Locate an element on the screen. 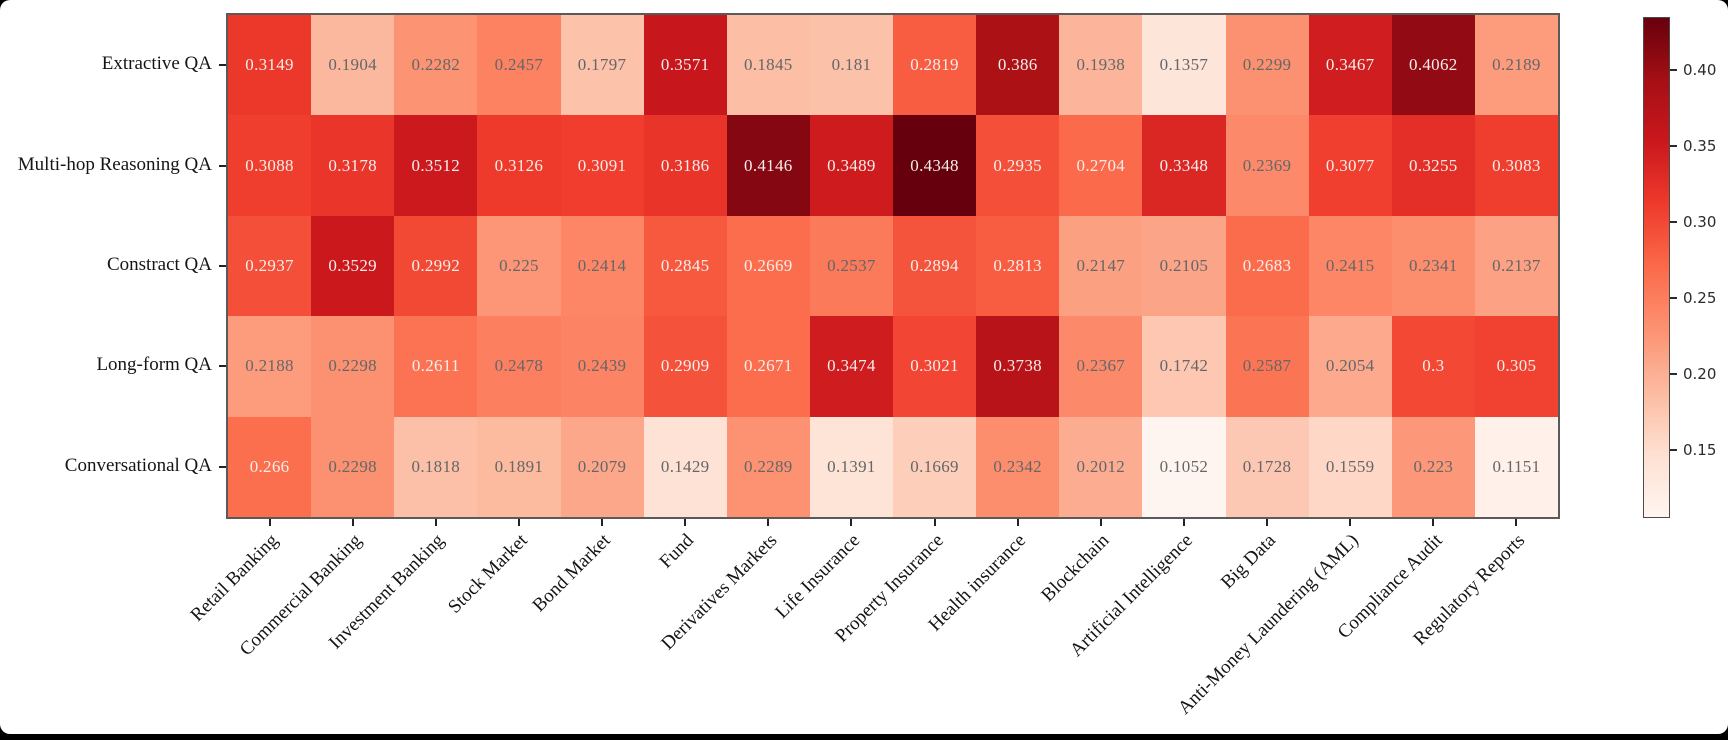  heatmap-cell: 0.1669 is located at coordinates (935, 466).